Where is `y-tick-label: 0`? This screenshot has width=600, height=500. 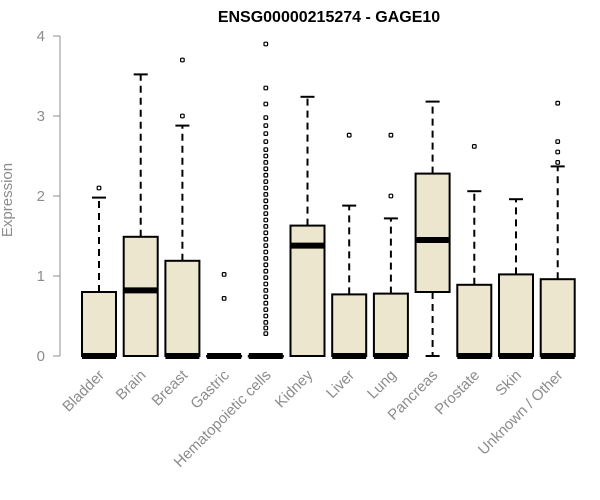 y-tick-label: 0 is located at coordinates (41, 356).